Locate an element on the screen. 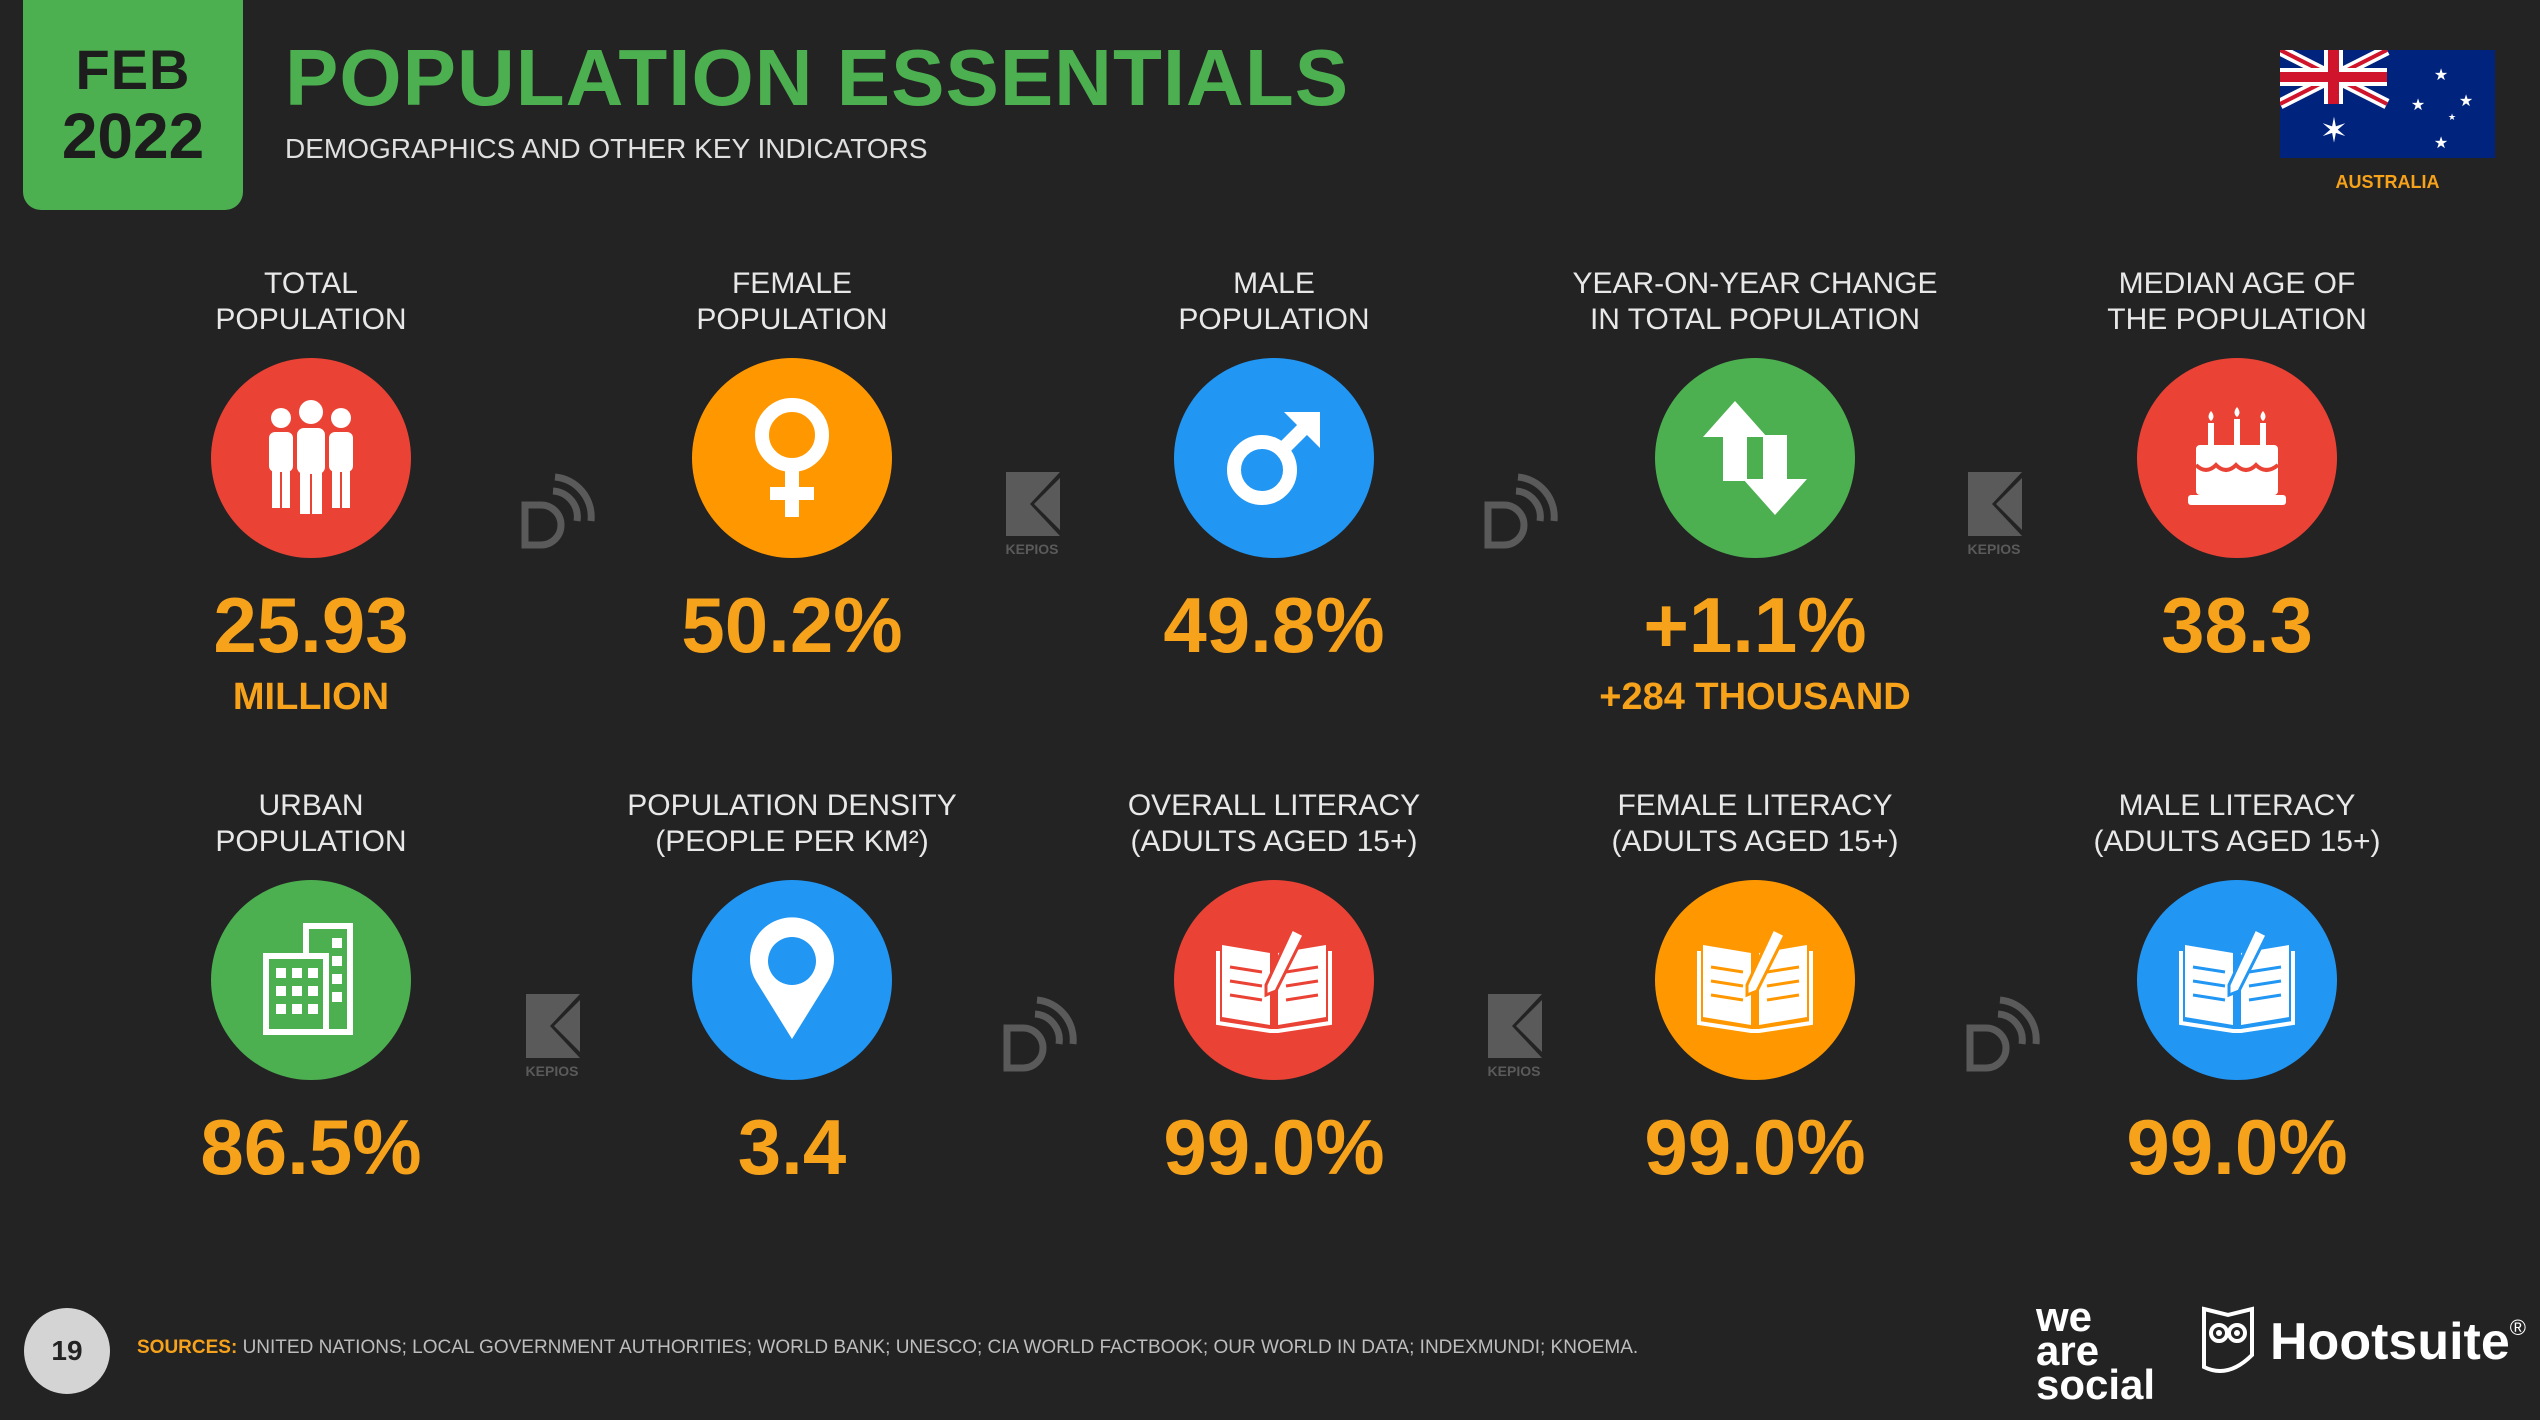 The width and height of the screenshot is (2540, 1420). stat-label: FEMALE LITERACY (ADULTS AGED 15+) is located at coordinates (1755, 823).